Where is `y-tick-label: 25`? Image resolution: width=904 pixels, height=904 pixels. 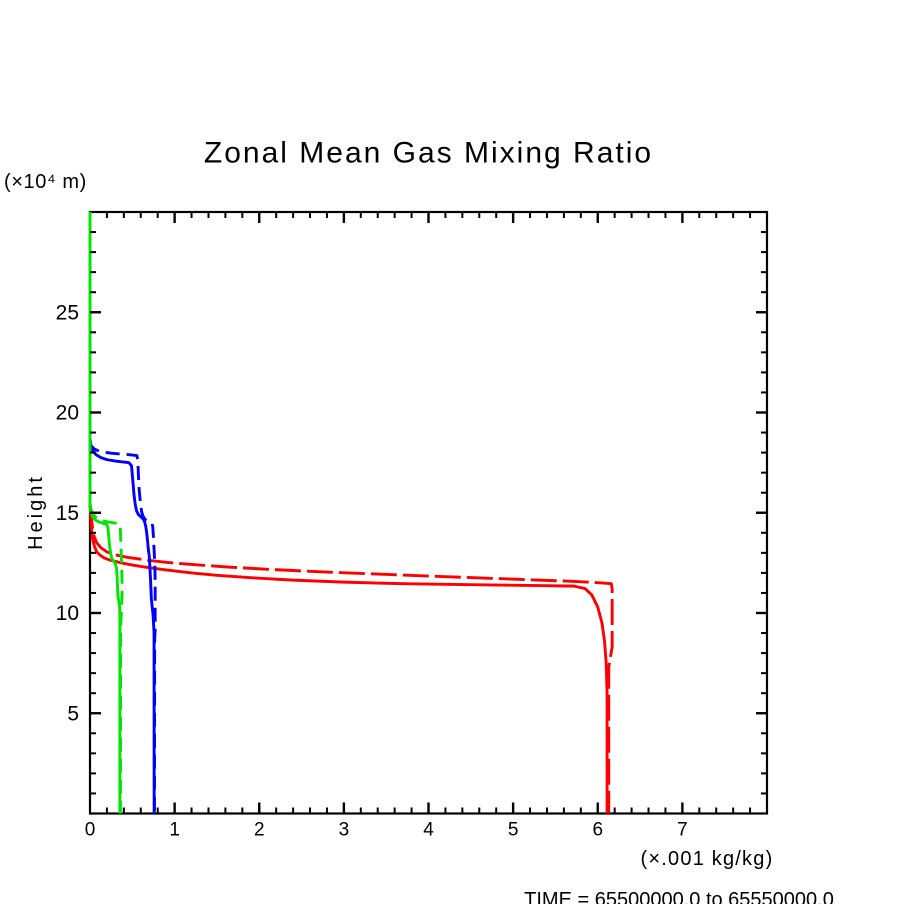
y-tick-label: 25 is located at coordinates (67, 312).